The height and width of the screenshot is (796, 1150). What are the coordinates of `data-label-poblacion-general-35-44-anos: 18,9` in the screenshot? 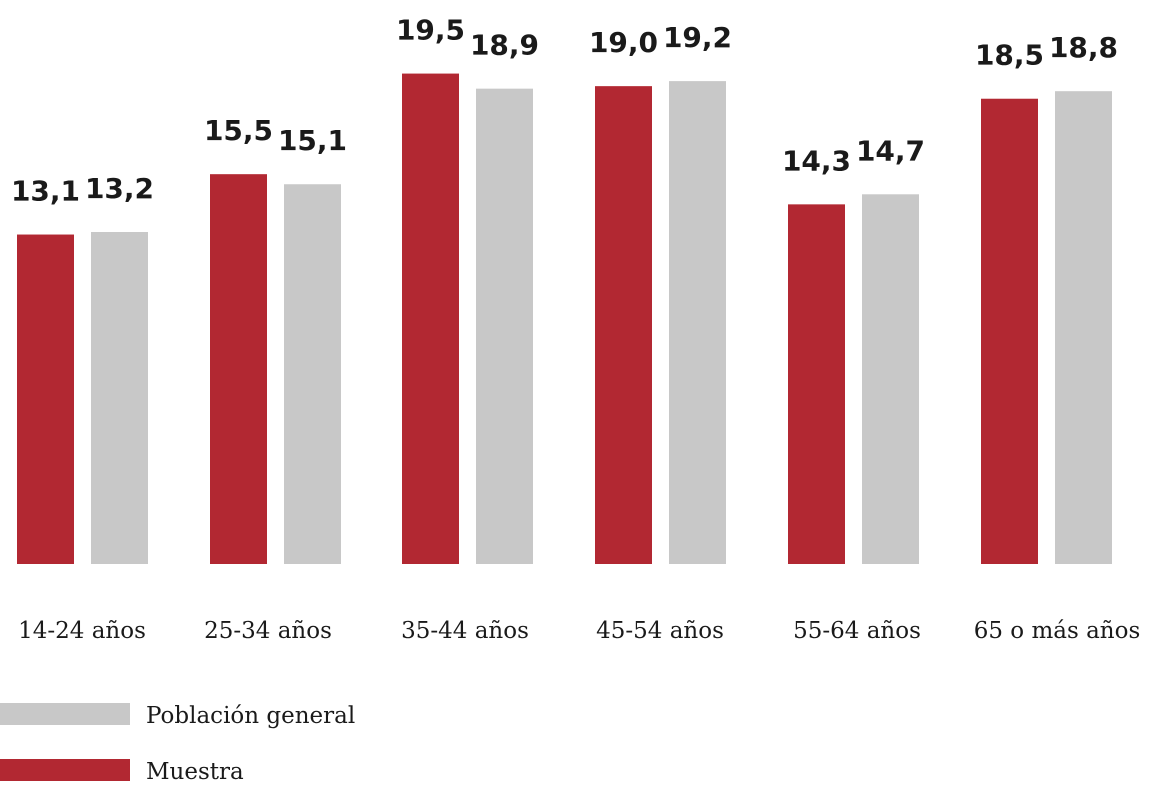 It's located at (504, 45).